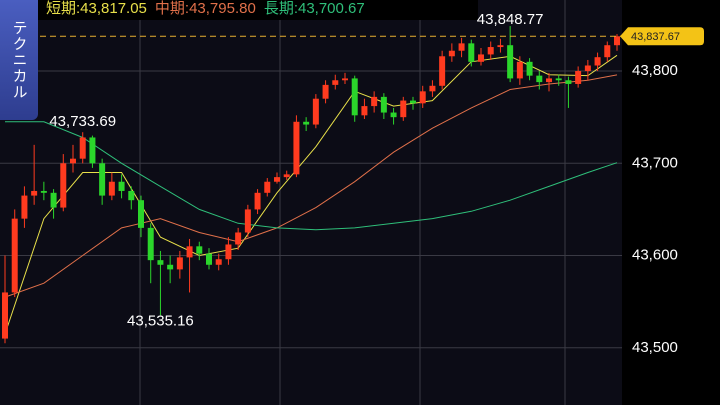 The width and height of the screenshot is (720, 405). What do you see at coordinates (258, 10) in the screenshot?
I see `legend-bg` at bounding box center [258, 10].